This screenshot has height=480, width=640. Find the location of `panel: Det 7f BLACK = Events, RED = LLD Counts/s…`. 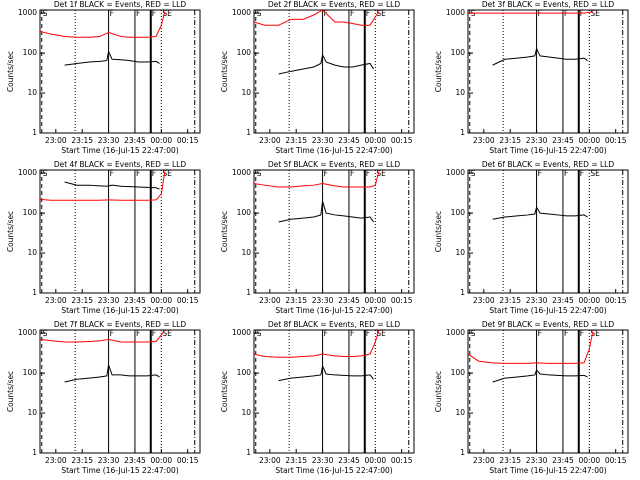

panel: Det 7f BLACK = Events, RED = LLD Counts/s… is located at coordinates (103, 397).